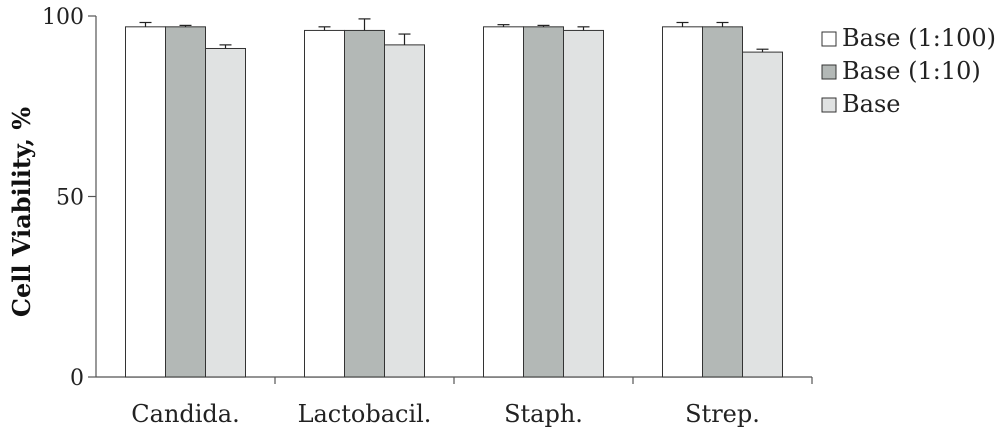  I want to click on y-tick-label: 100, so click(63, 17).